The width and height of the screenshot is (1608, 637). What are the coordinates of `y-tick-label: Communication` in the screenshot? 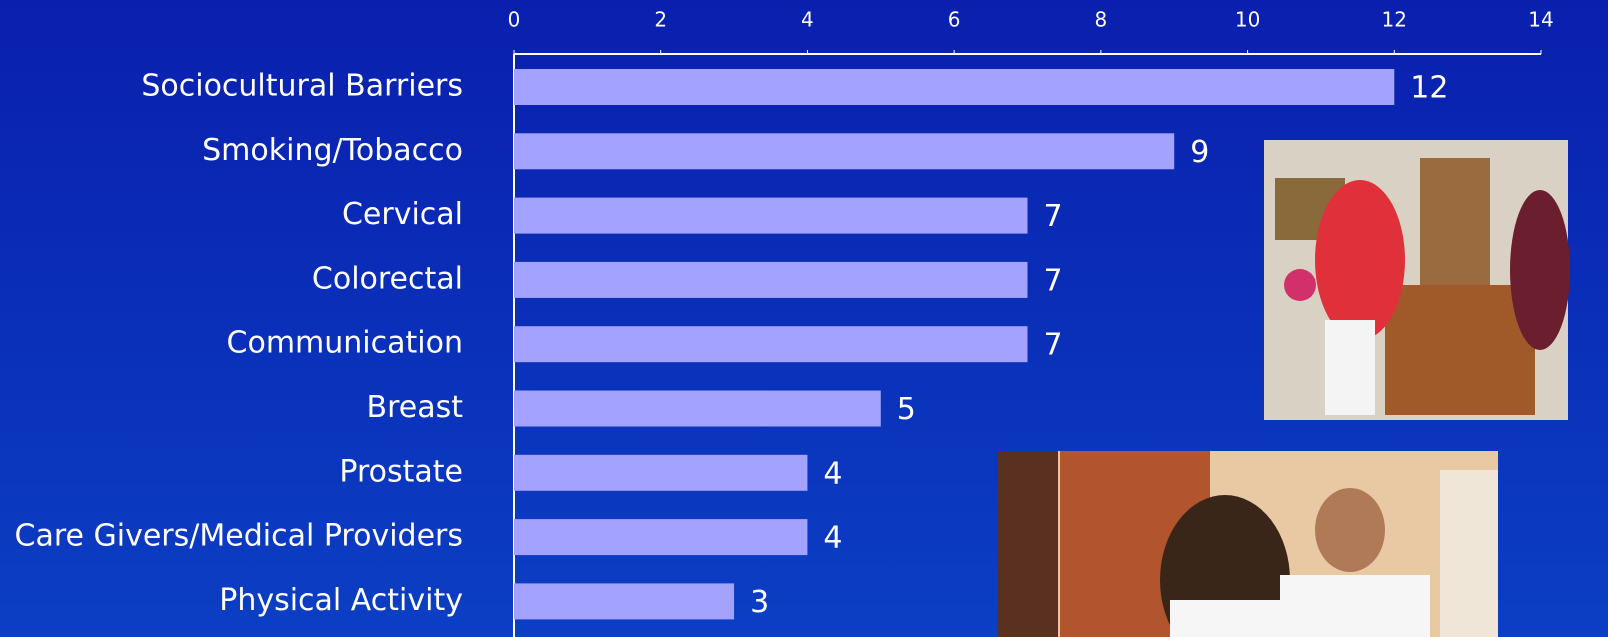 It's located at (345, 343).